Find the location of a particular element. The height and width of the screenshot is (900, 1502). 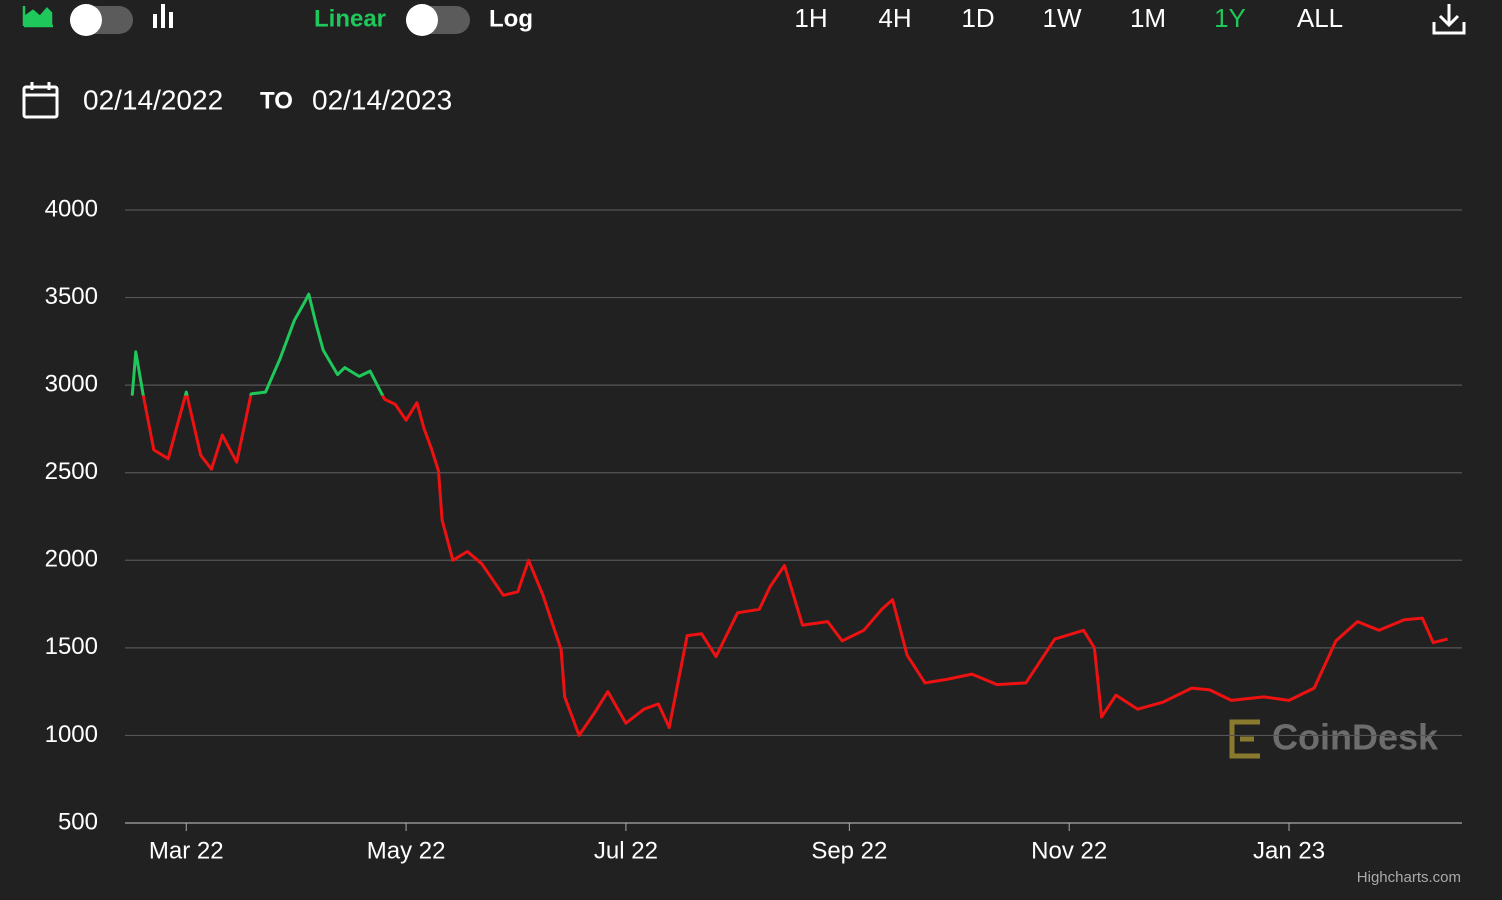

y-tick-label: 1000 is located at coordinates (71, 734).